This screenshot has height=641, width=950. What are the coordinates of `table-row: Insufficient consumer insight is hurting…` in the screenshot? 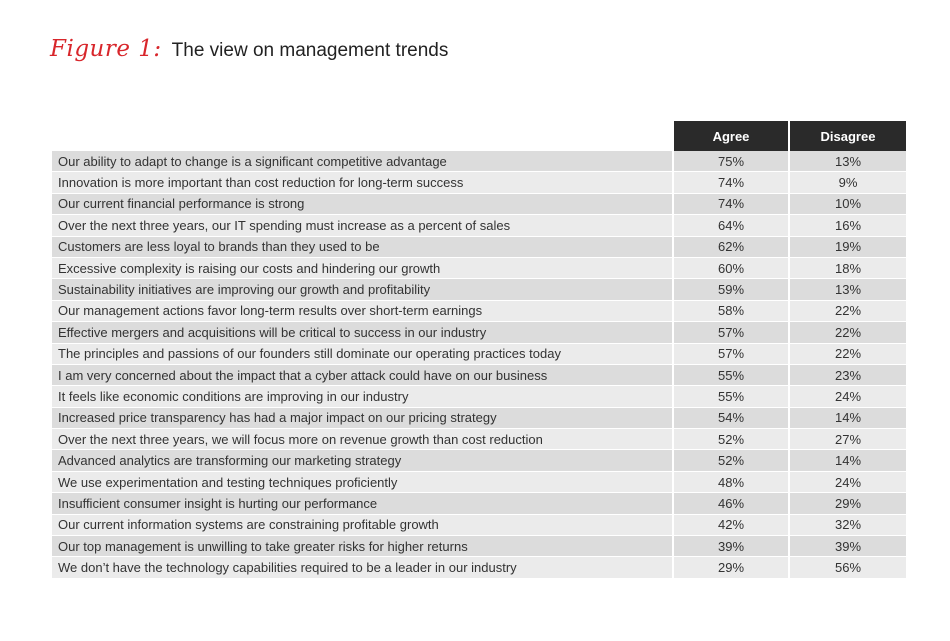 It's located at (479, 503).